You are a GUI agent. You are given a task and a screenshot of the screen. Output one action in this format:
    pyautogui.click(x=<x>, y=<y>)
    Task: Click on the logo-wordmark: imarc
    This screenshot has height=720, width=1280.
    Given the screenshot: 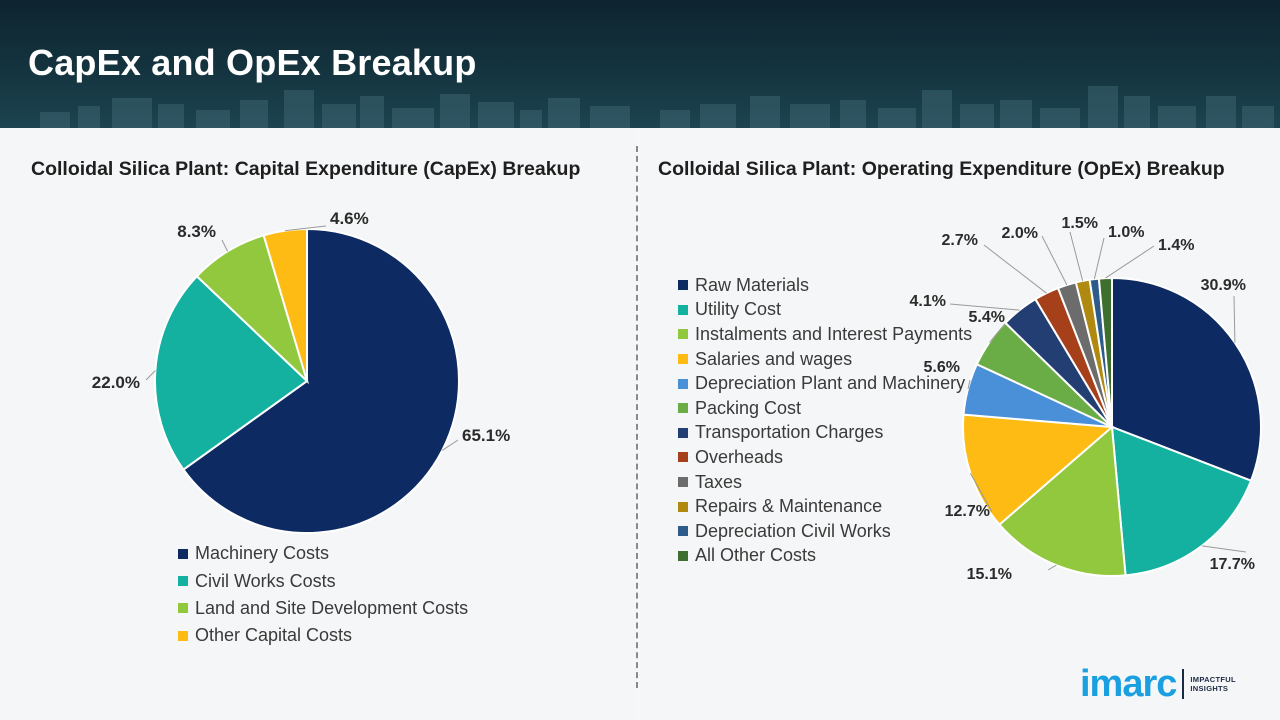 What is the action you would take?
    pyautogui.click(x=1128, y=683)
    